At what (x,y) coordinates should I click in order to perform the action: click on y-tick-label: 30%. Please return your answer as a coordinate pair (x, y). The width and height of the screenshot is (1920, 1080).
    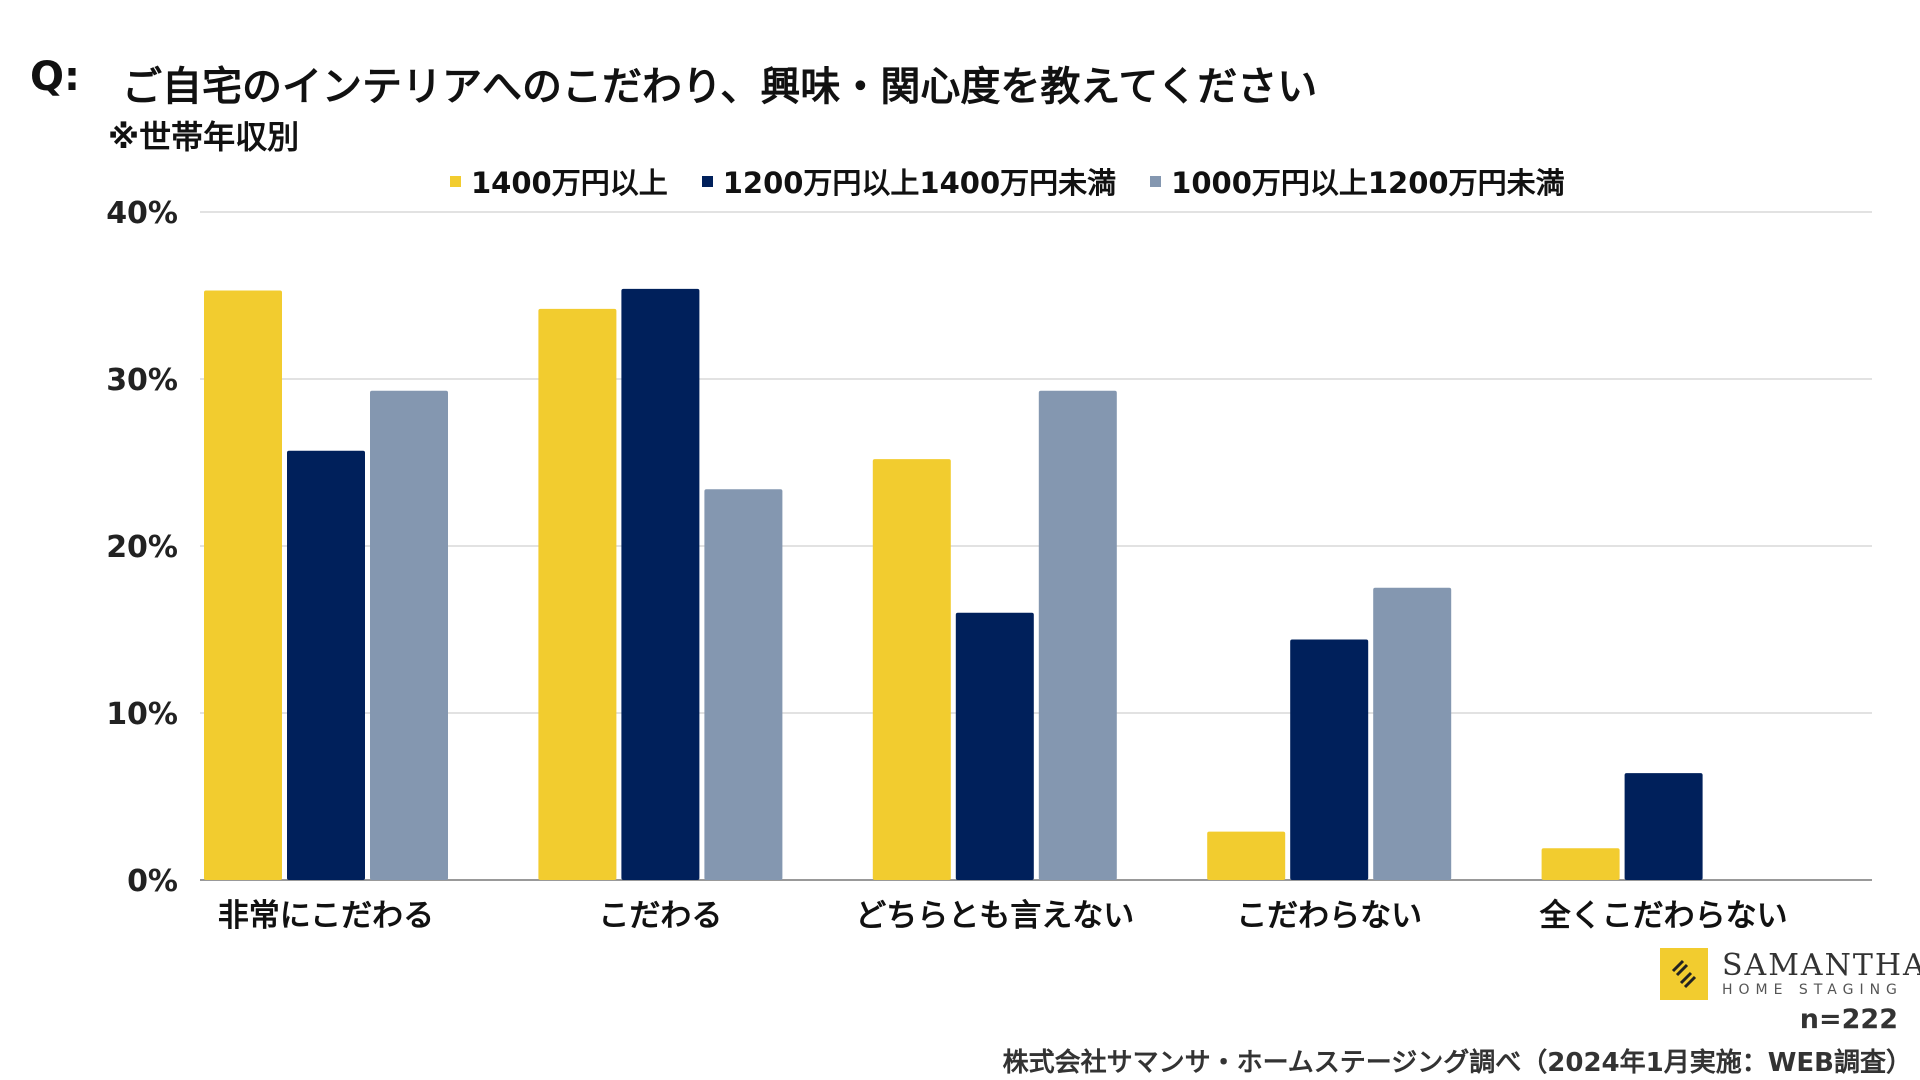
    Looking at the image, I should click on (142, 380).